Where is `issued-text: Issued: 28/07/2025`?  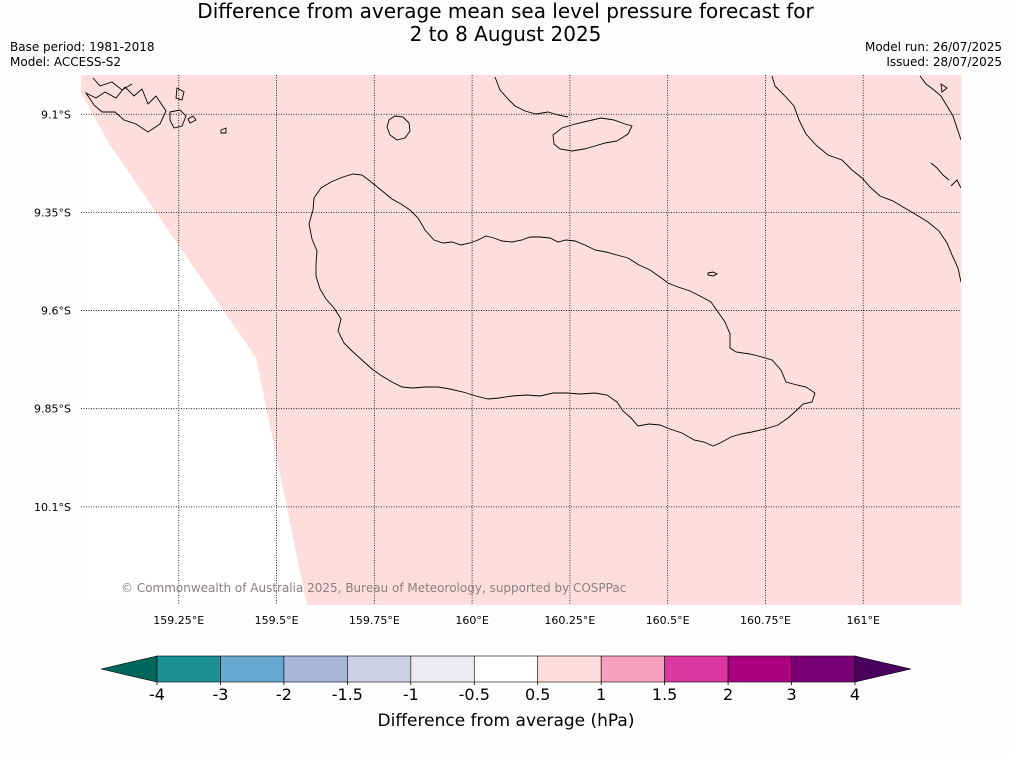
issued-text: Issued: 28/07/2025 is located at coordinates (944, 62).